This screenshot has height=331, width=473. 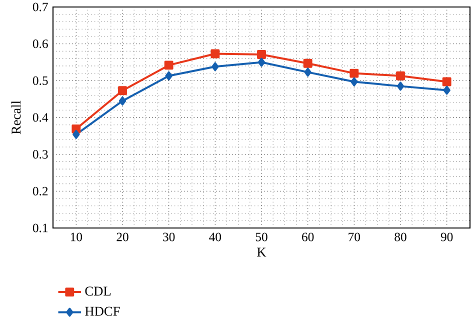 I want to click on x-tick-label: 70, so click(x=354, y=237).